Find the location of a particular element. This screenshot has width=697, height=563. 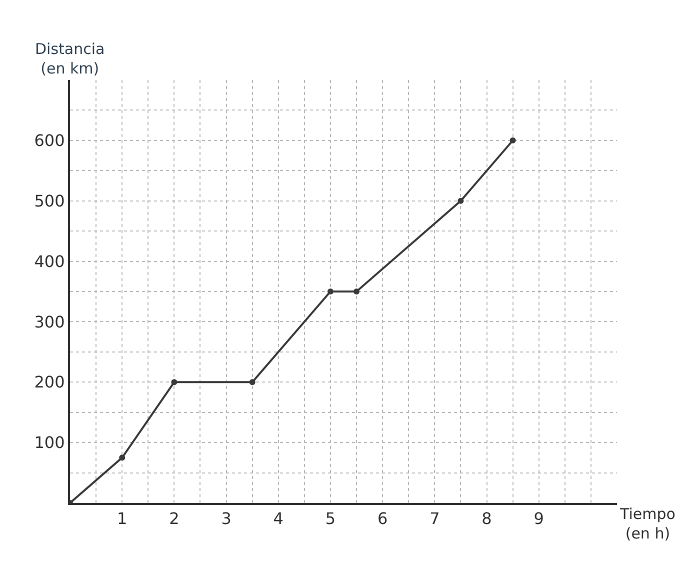

y-tick-label: 500 is located at coordinates (49, 200).